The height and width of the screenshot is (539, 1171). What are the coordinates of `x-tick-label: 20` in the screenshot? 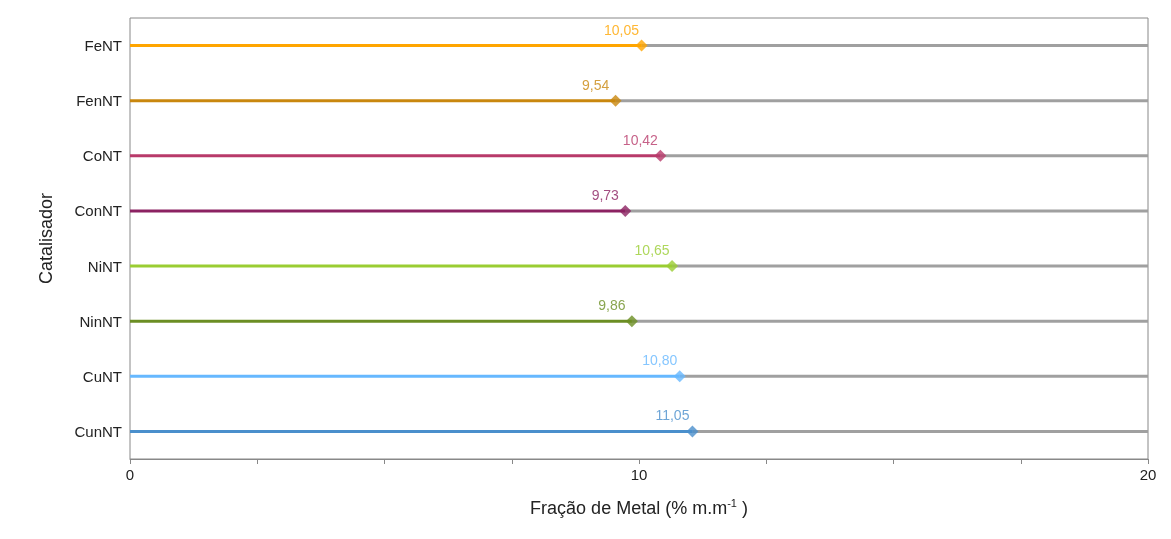 It's located at (1148, 474).